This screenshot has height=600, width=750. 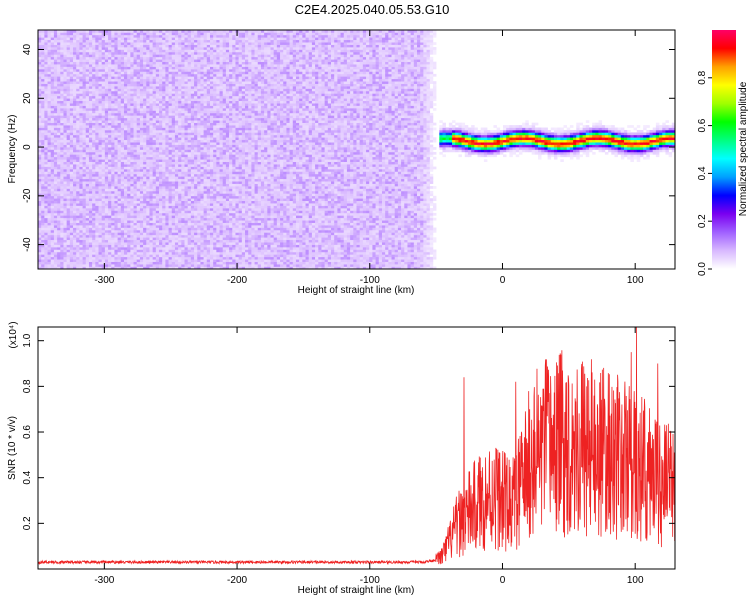 I want to click on heatmap-cell-2059, so click(x=106, y=265).